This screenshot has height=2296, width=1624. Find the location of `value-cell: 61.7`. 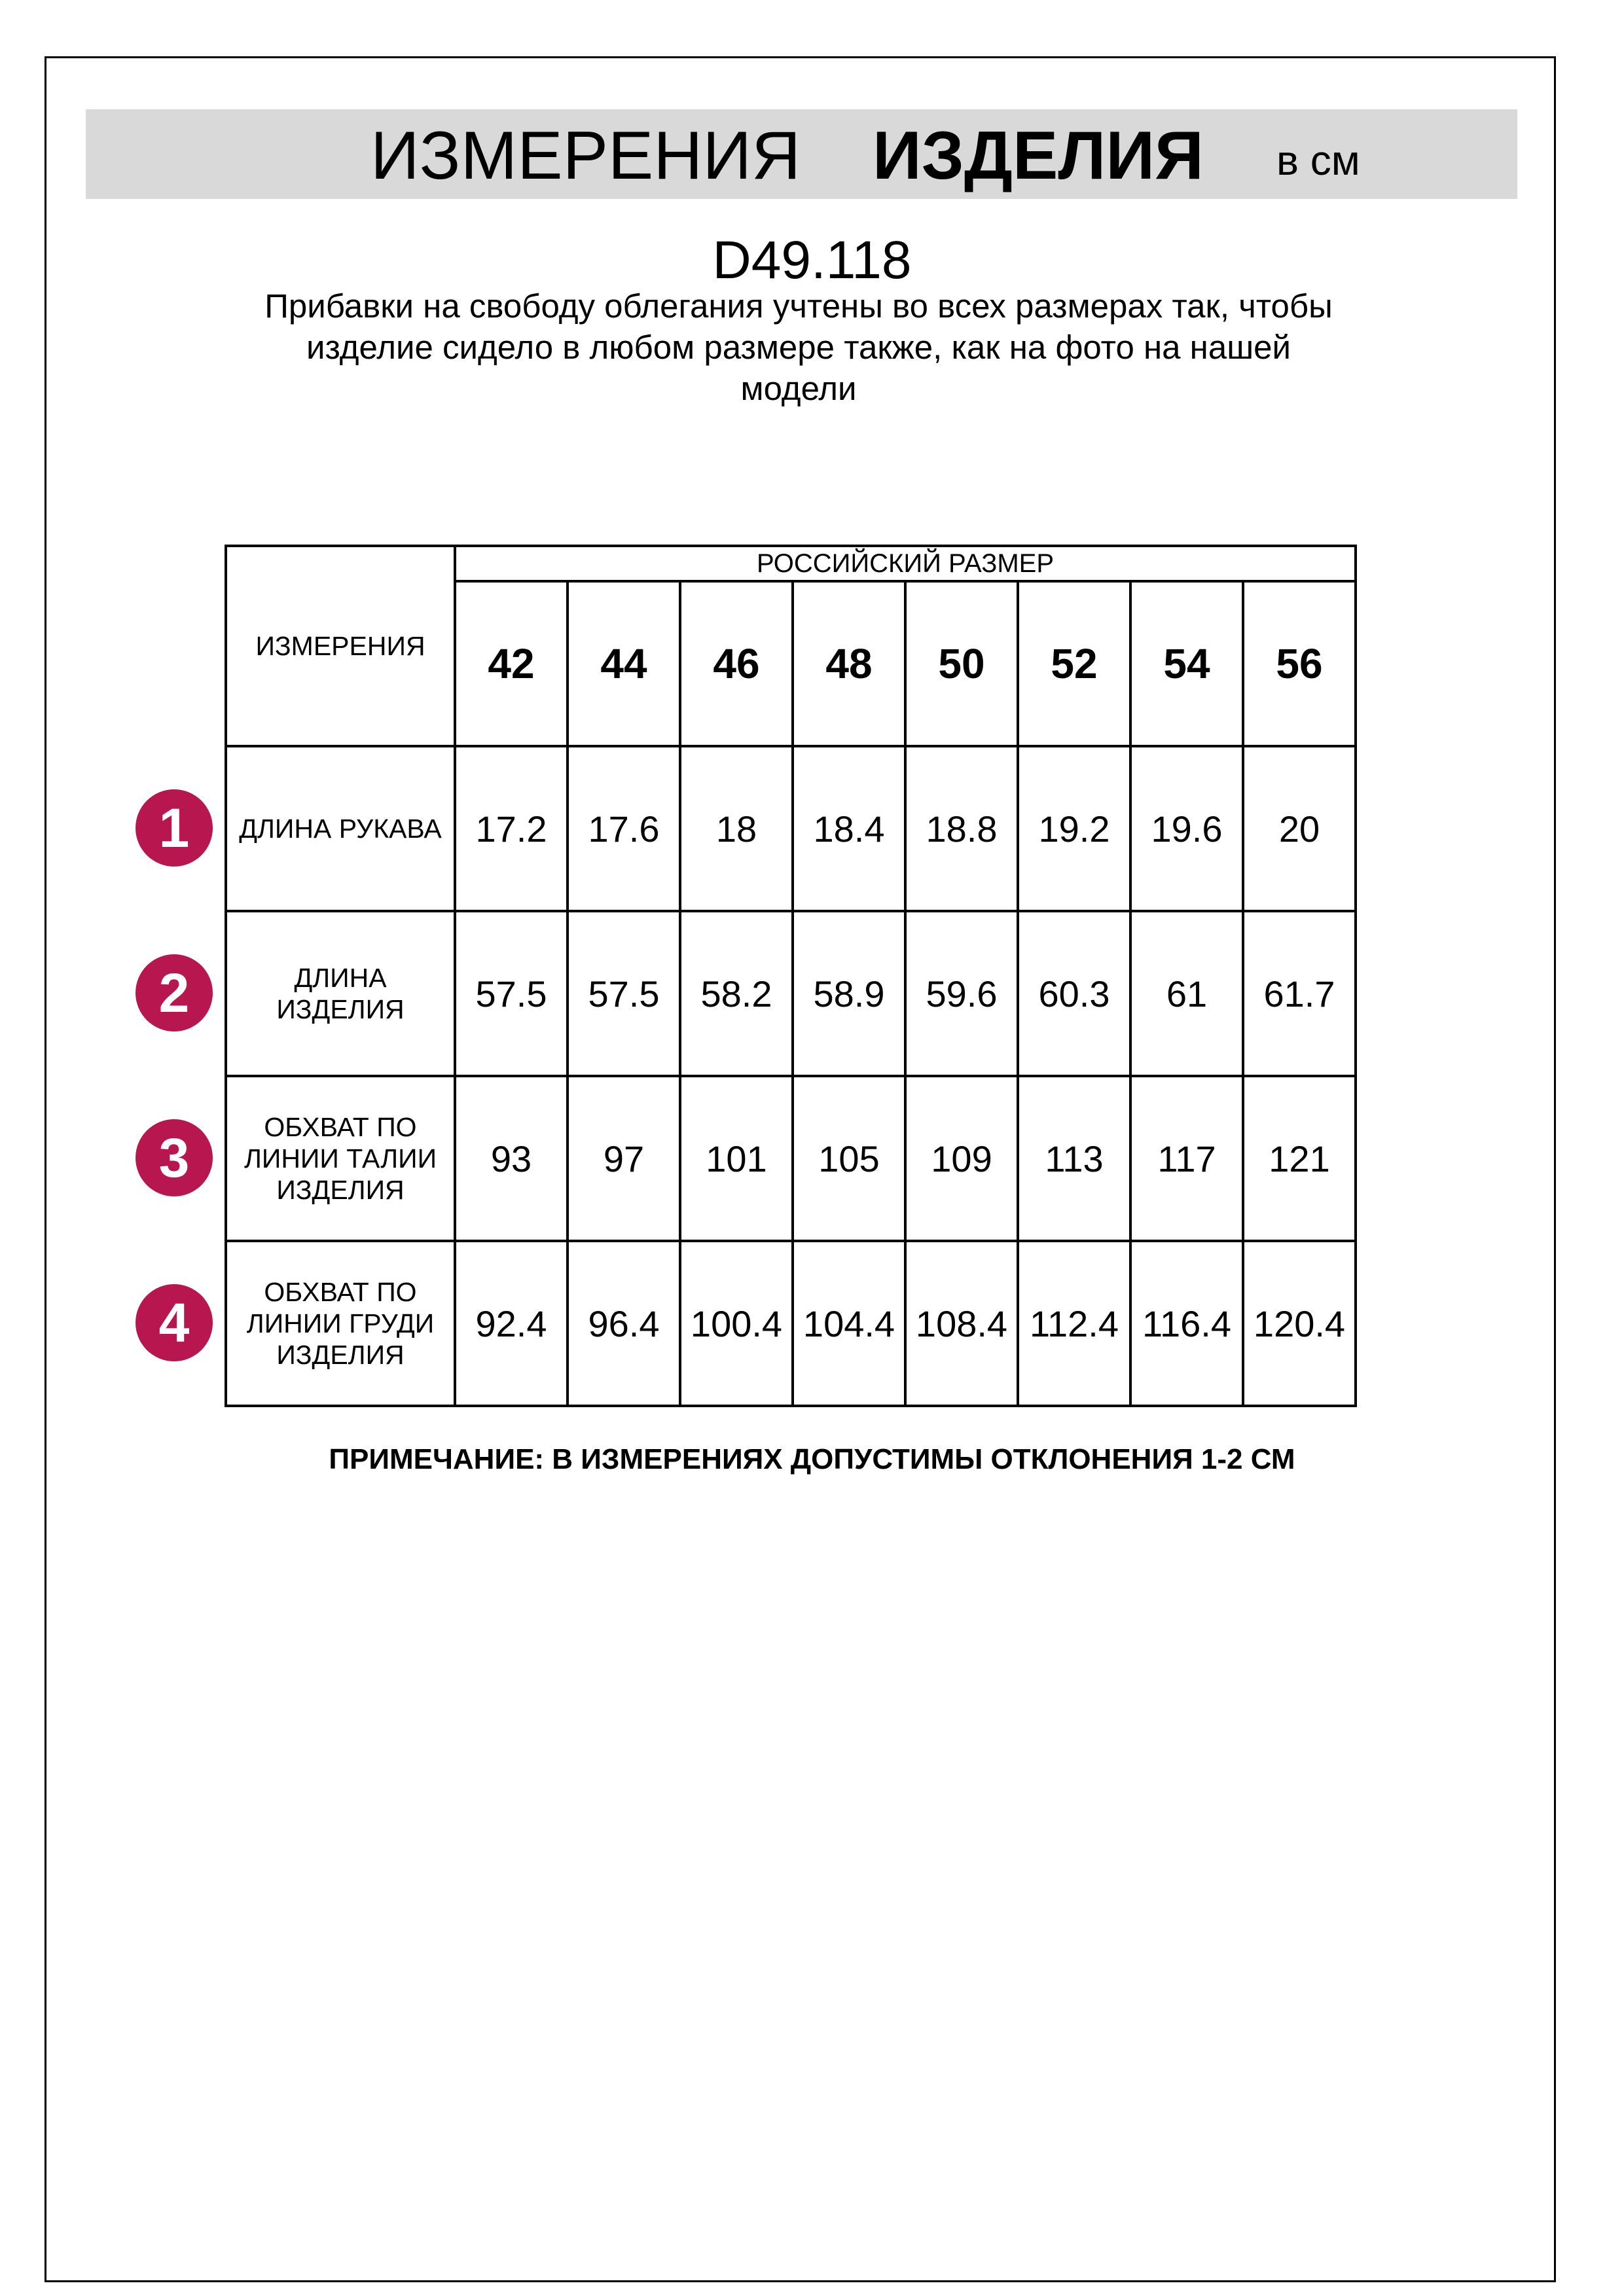

value-cell: 61.7 is located at coordinates (1299, 993).